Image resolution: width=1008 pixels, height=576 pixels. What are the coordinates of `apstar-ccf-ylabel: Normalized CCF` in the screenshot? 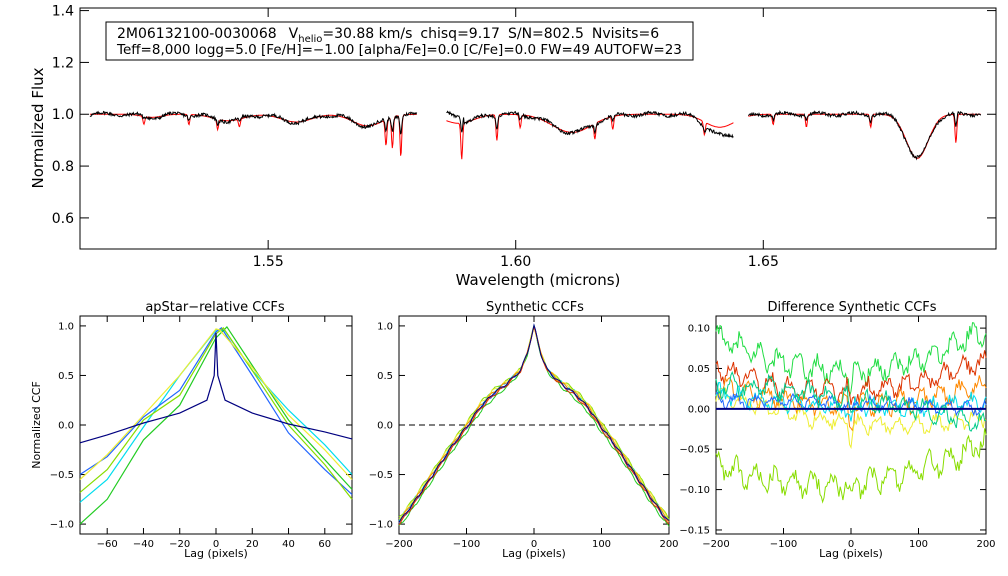 It's located at (36, 425).